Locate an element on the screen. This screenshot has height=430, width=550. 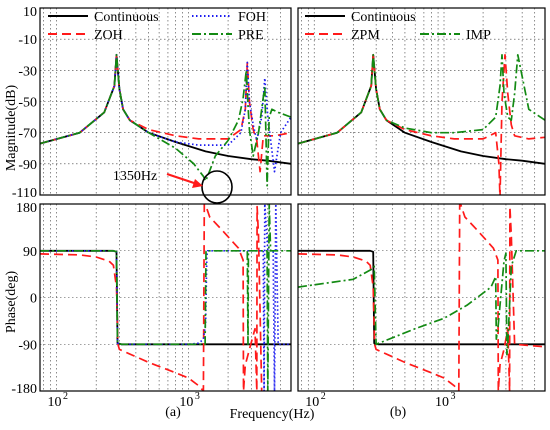
legend-label-pre: PRE is located at coordinates (251, 35).